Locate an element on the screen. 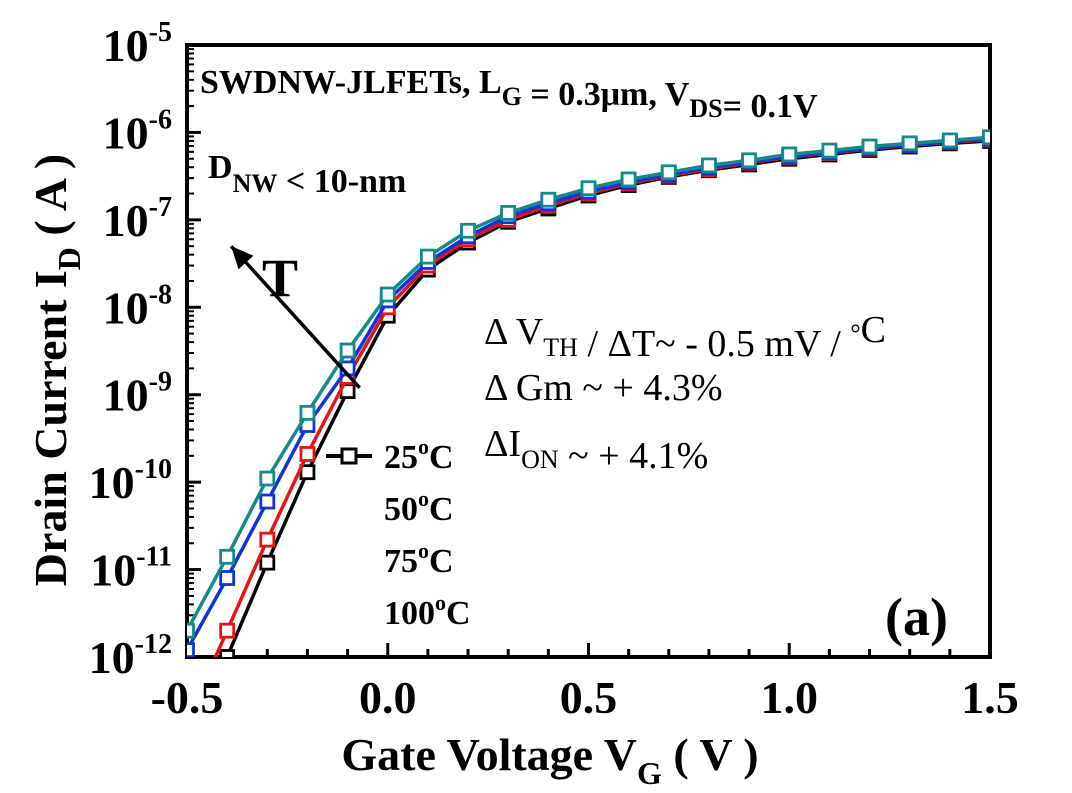 Image resolution: width=1072 pixels, height=793 pixels. x-tick-label: 0.5 is located at coordinates (589, 697).